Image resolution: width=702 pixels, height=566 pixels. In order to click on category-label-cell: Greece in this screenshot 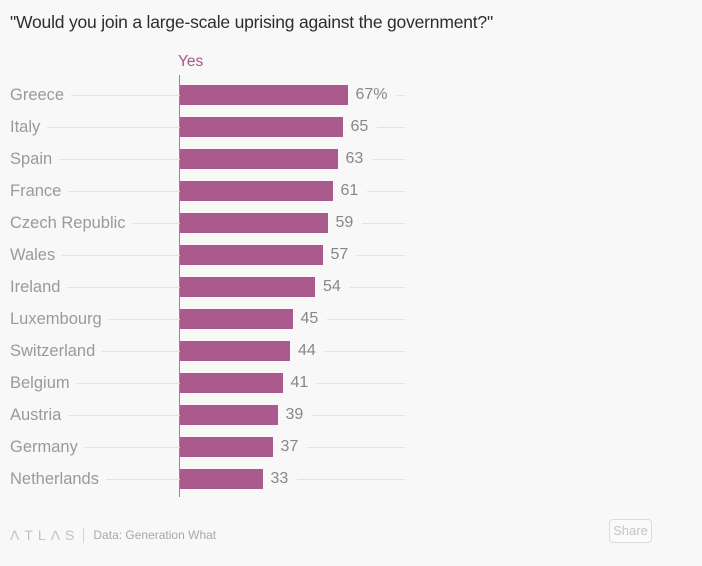, I will do `click(95, 95)`.